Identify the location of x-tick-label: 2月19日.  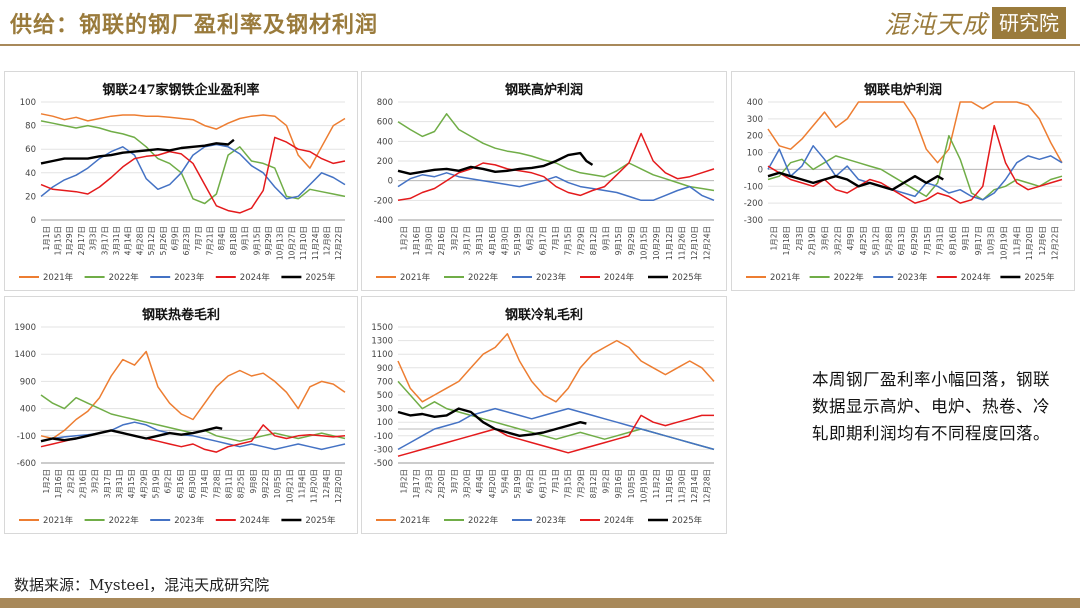
(812, 240).